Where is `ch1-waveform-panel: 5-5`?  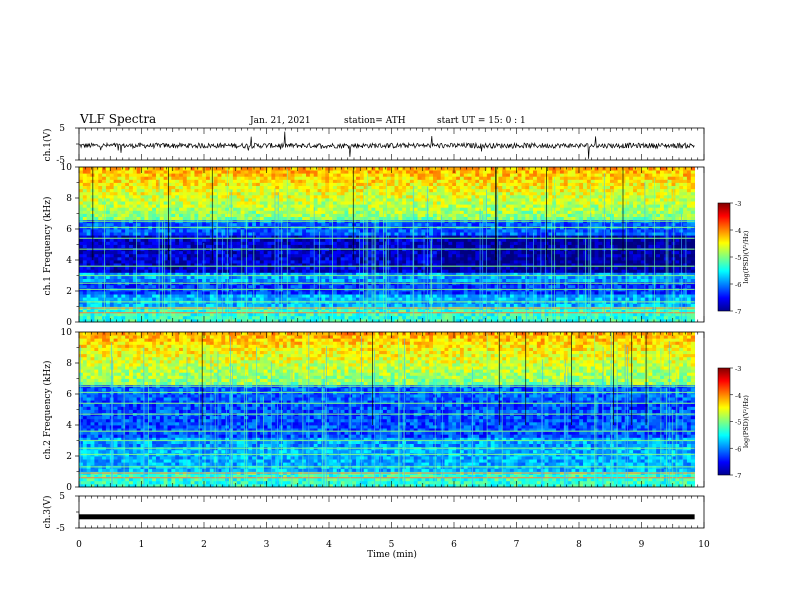 ch1-waveform-panel: 5-5 is located at coordinates (380, 145).